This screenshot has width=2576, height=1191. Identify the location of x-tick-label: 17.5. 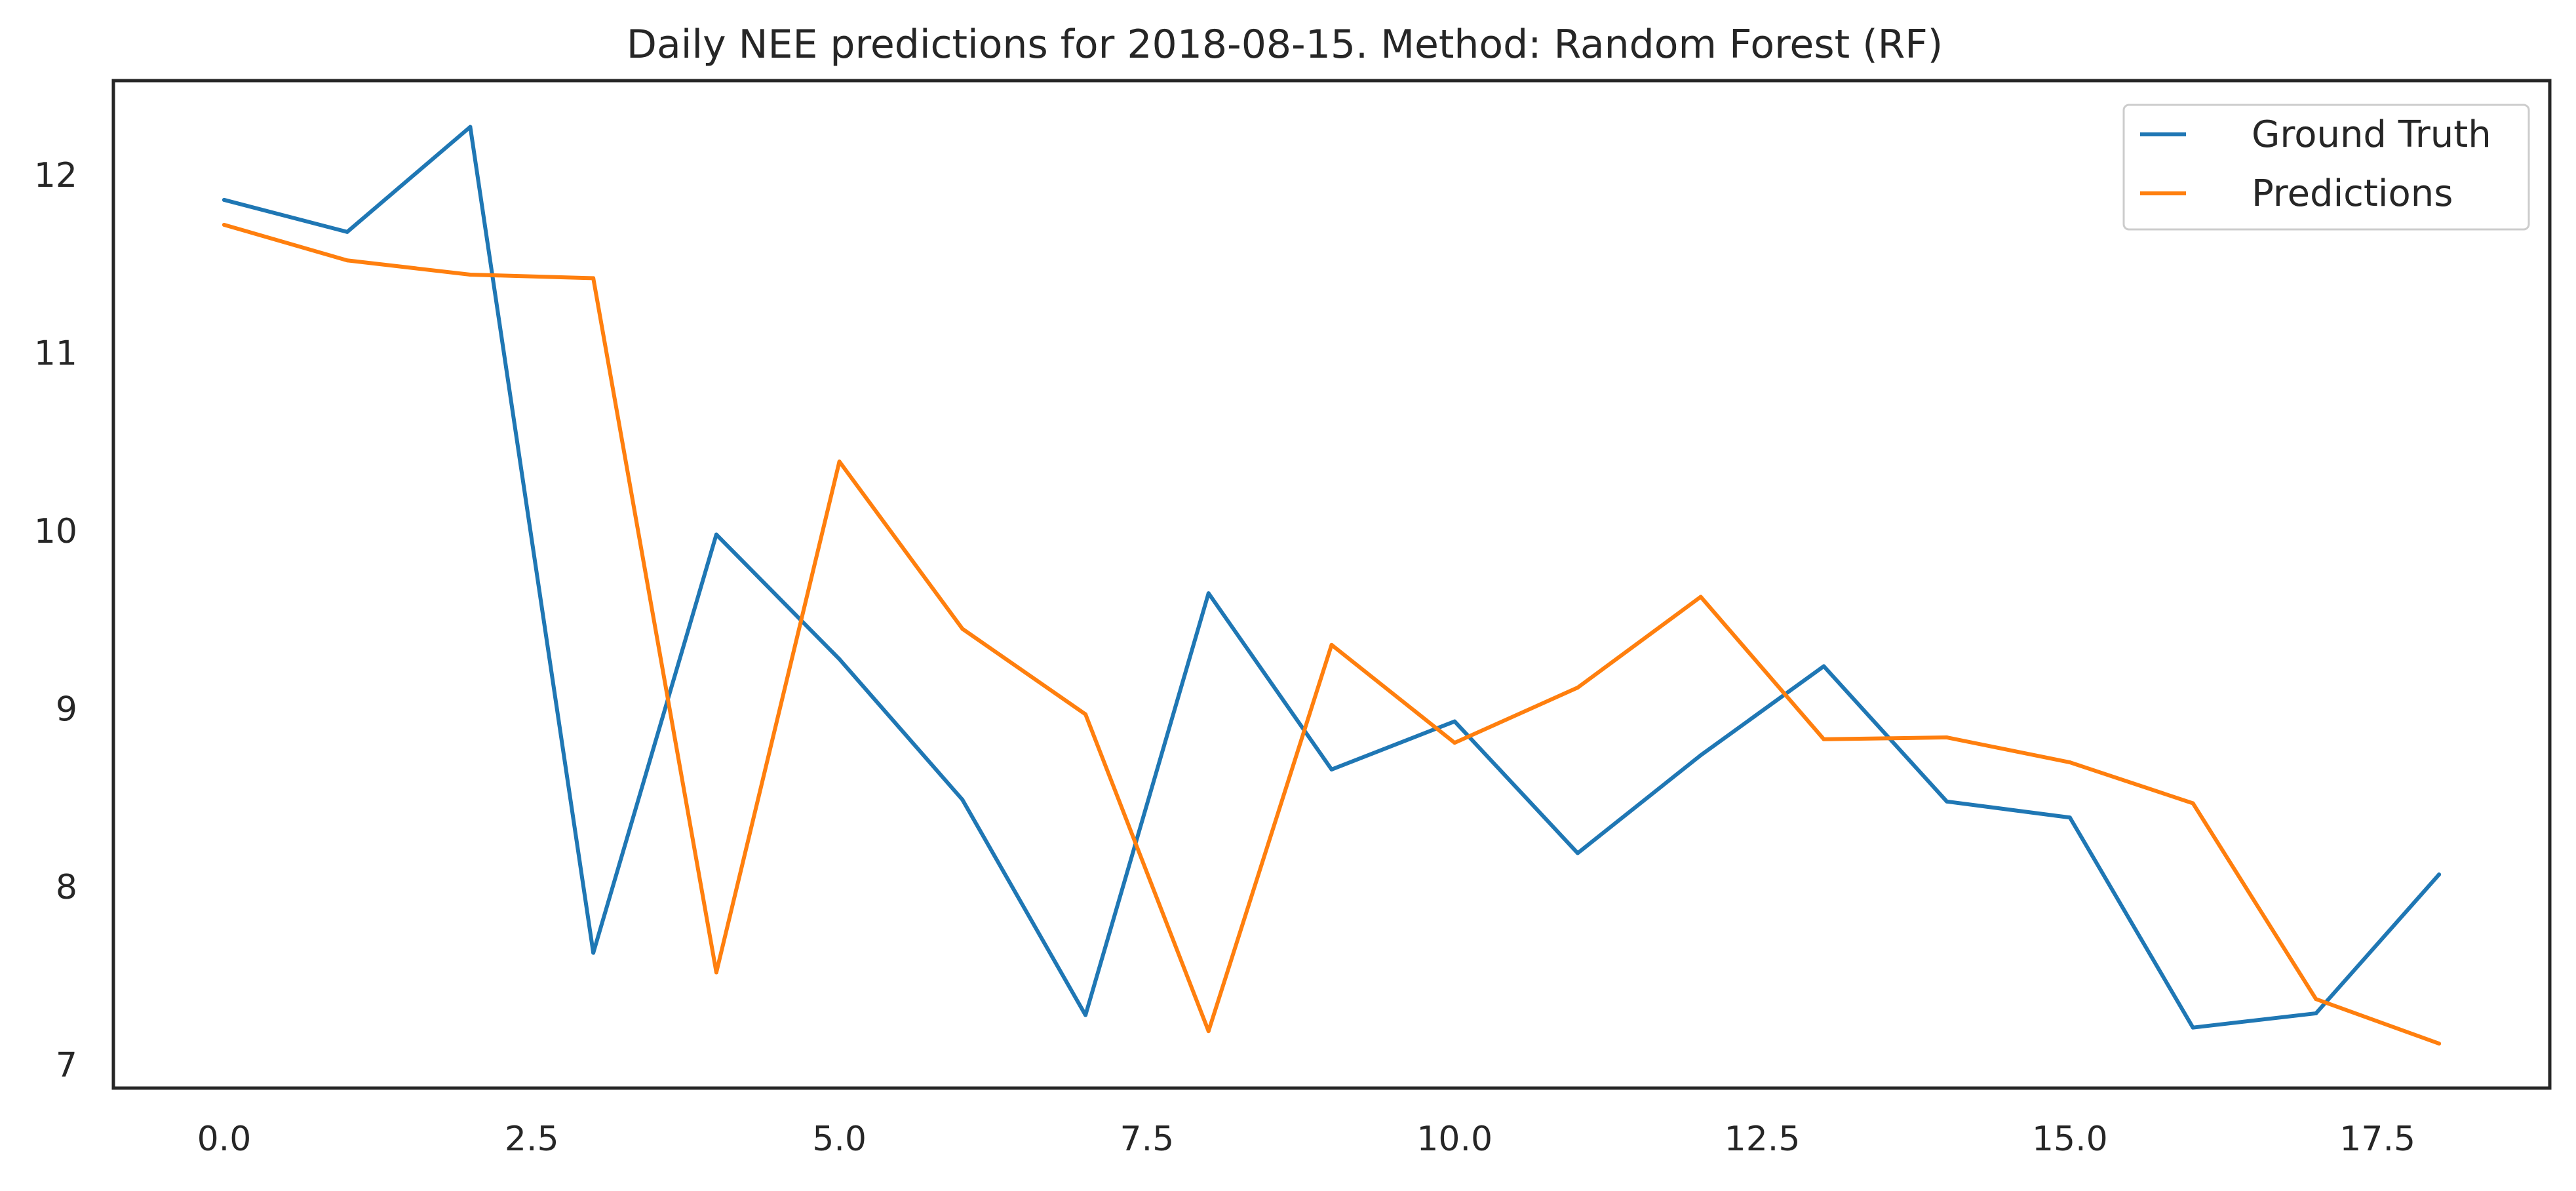
(2377, 1139).